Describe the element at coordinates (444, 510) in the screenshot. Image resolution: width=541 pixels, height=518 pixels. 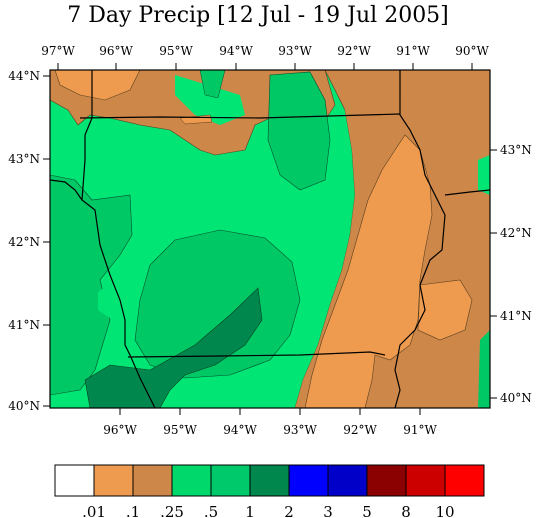
I see `legend-level-label: 10` at that location.